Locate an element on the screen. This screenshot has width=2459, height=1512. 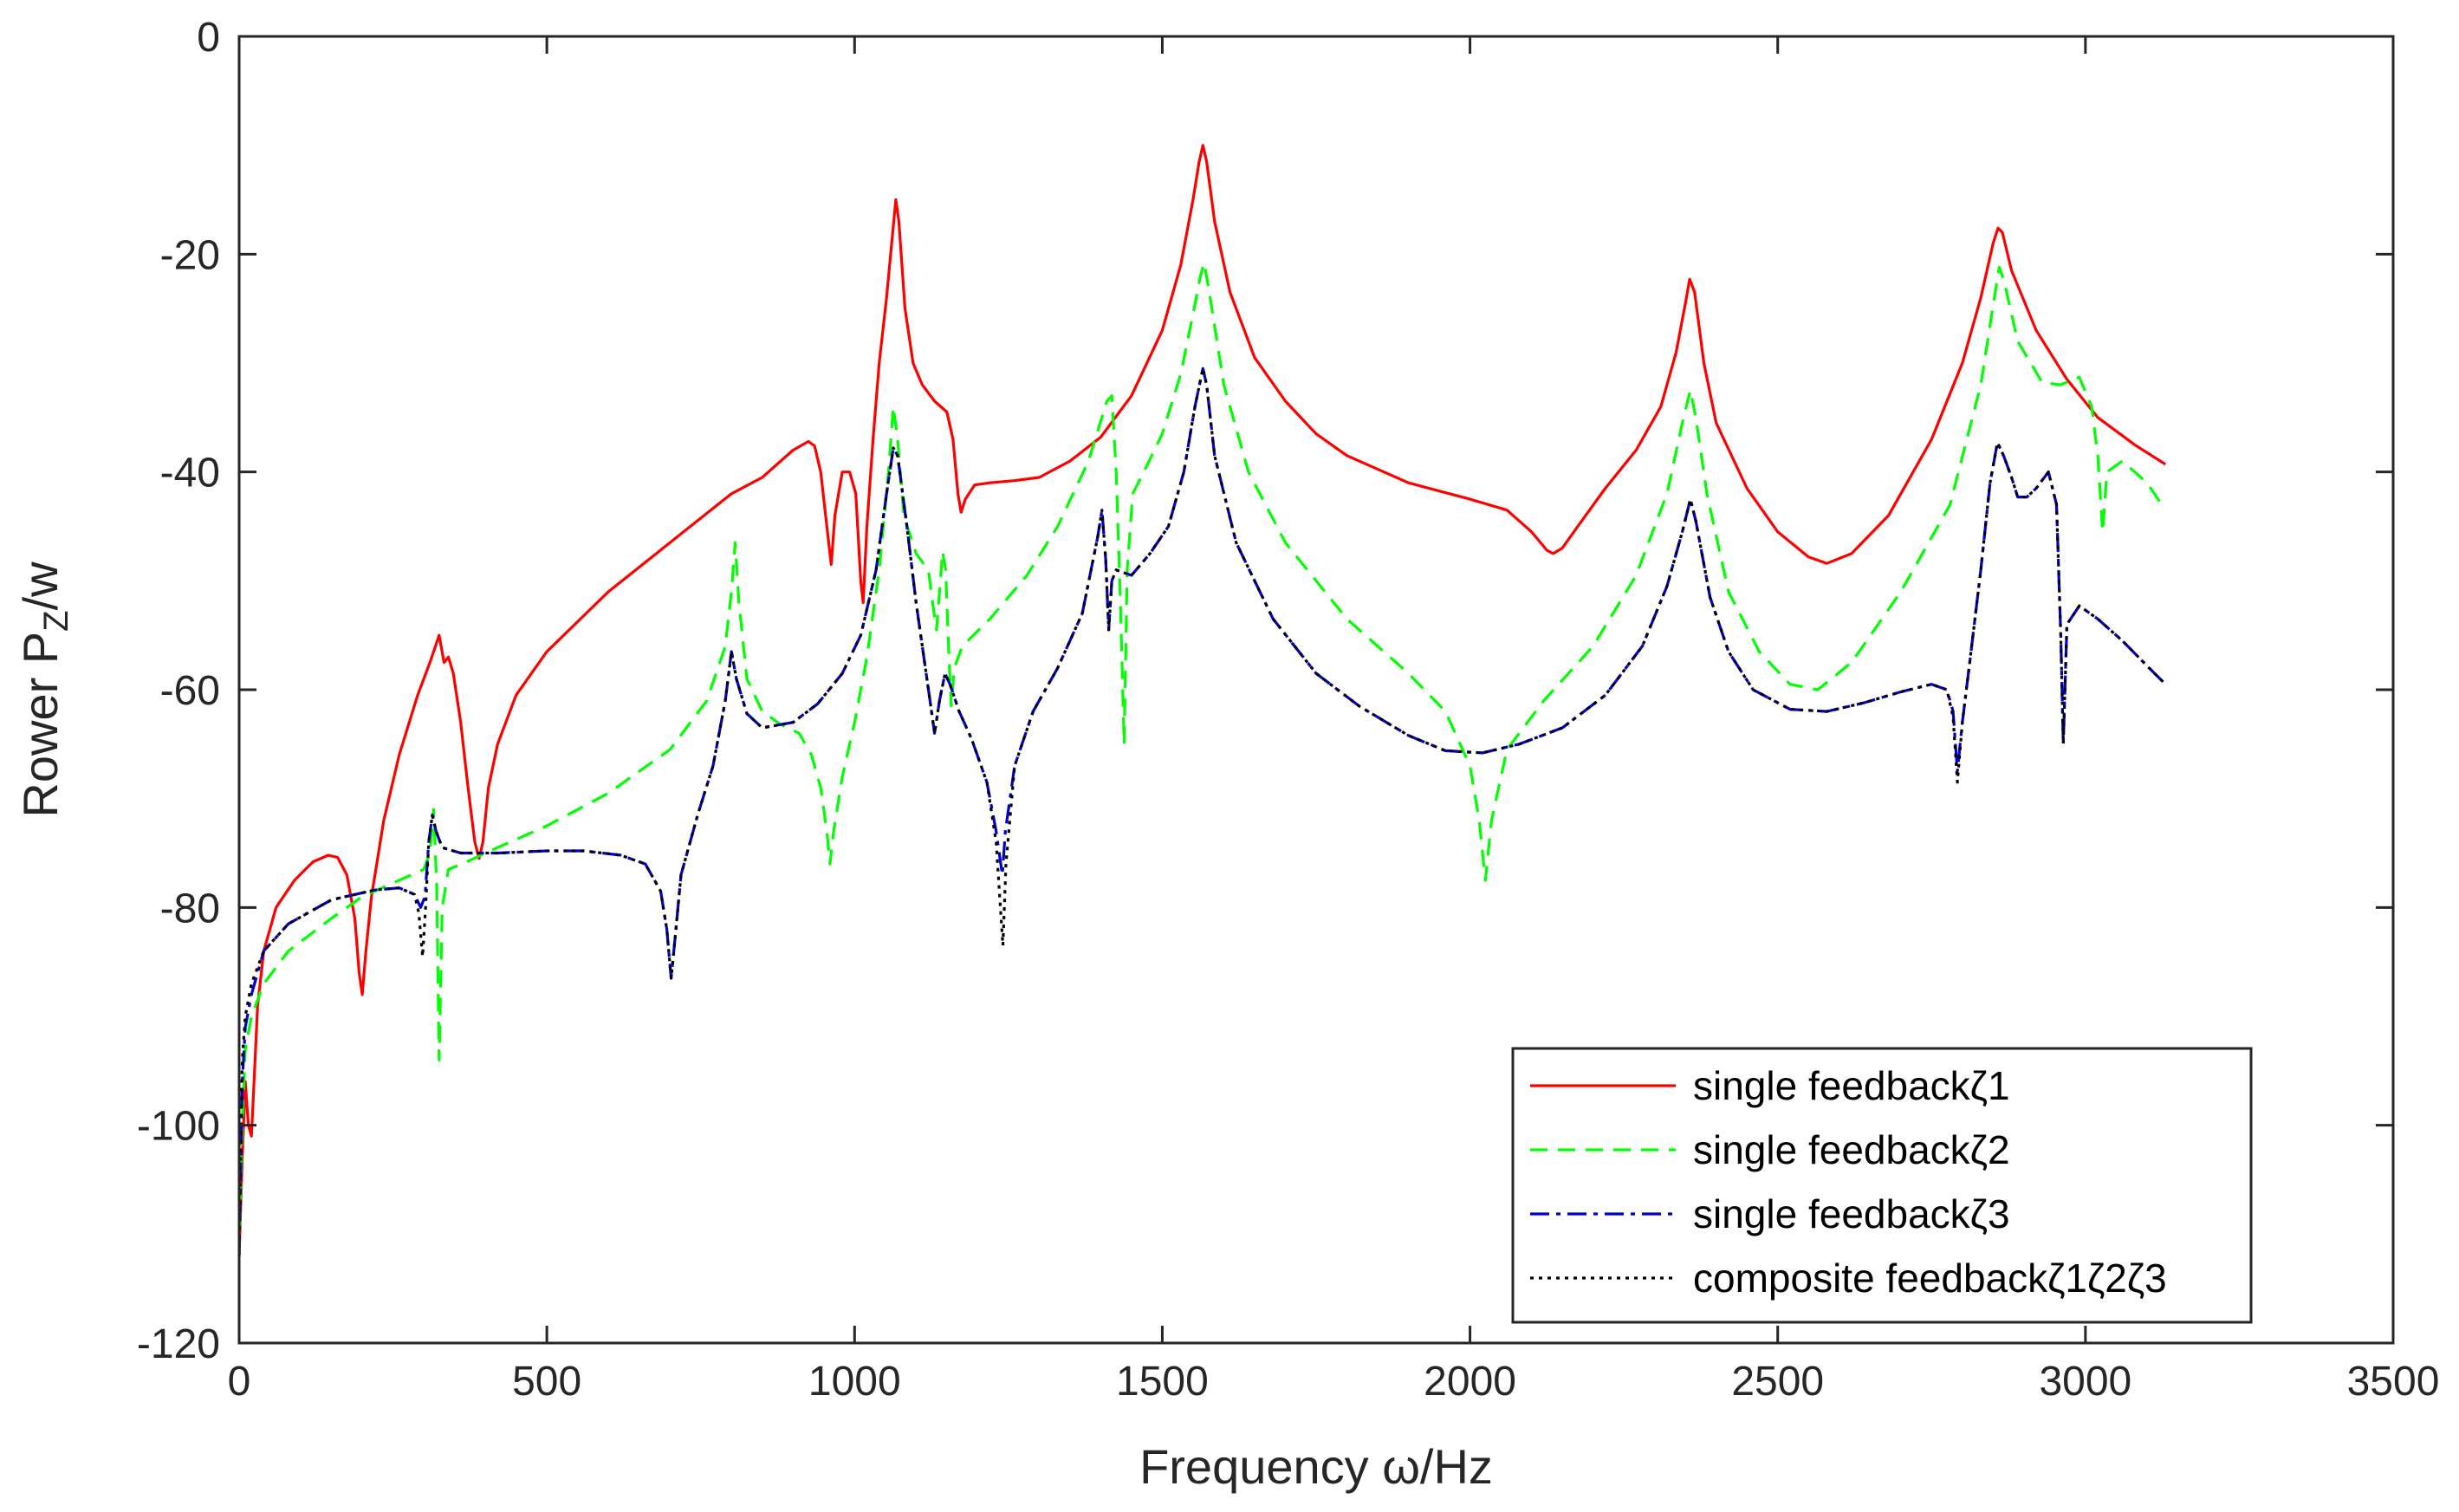
x-tick-label: 3000 is located at coordinates (2085, 1382).